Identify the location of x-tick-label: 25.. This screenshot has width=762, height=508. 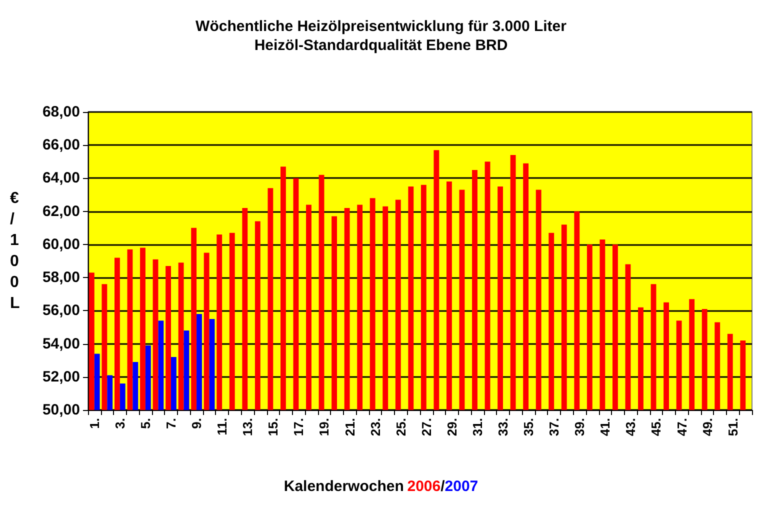
(400, 427).